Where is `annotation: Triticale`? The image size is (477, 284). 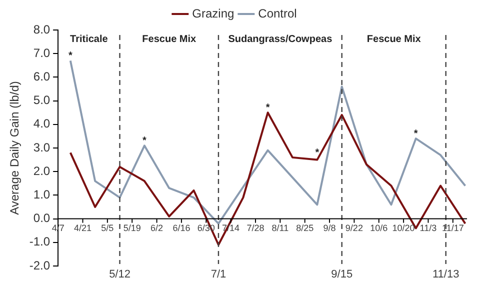 annotation: Triticale is located at coordinates (89, 39).